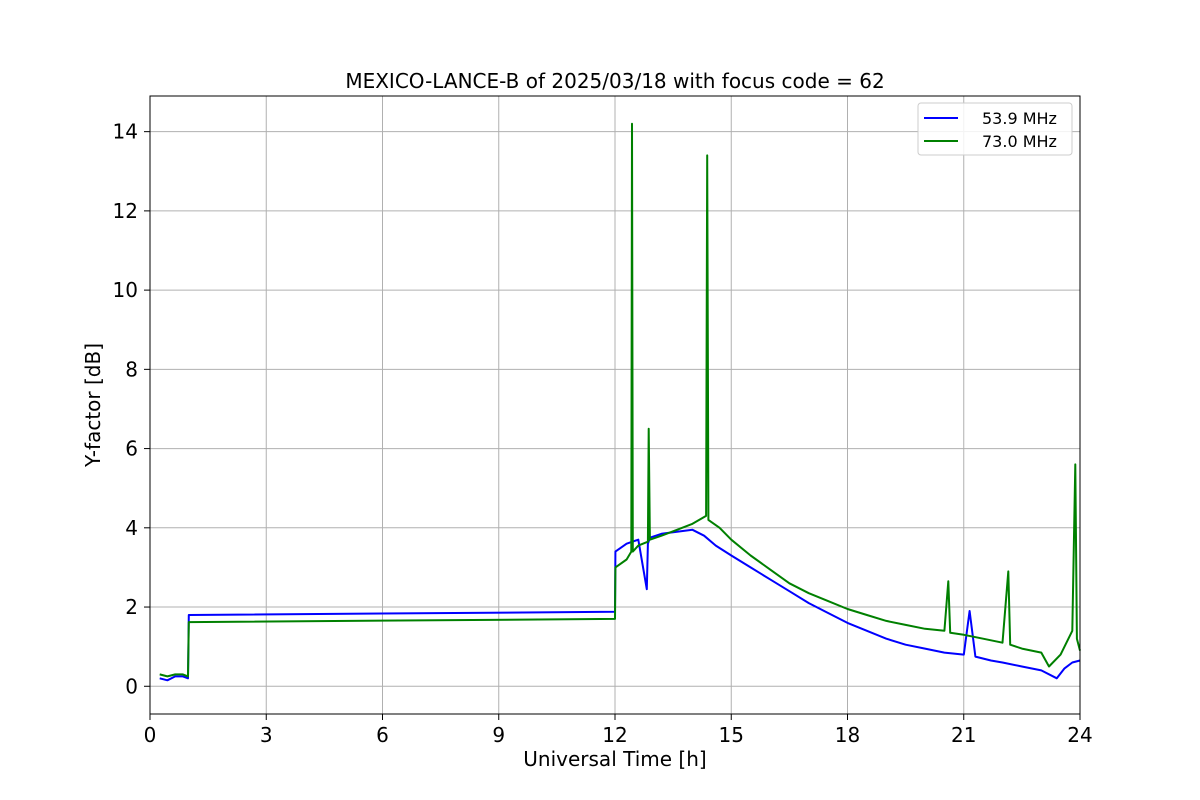  I want to click on y-tick-label: 0, so click(131, 686).